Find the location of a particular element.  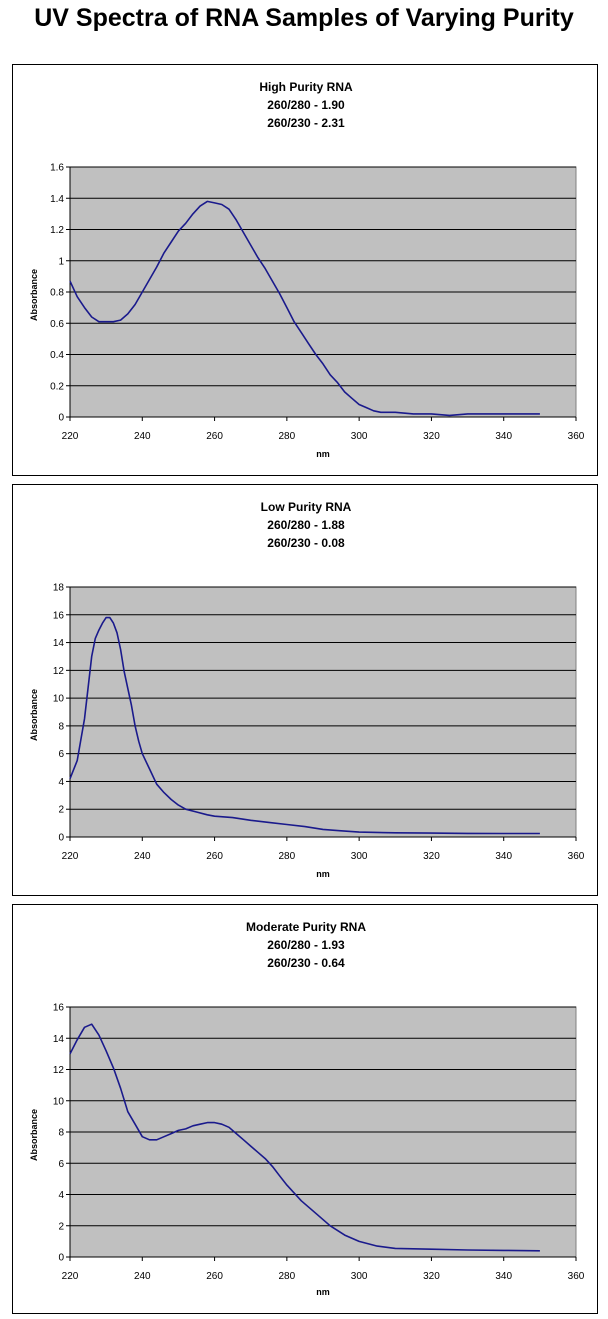

y-tick-label: 1.6 is located at coordinates (57, 168).